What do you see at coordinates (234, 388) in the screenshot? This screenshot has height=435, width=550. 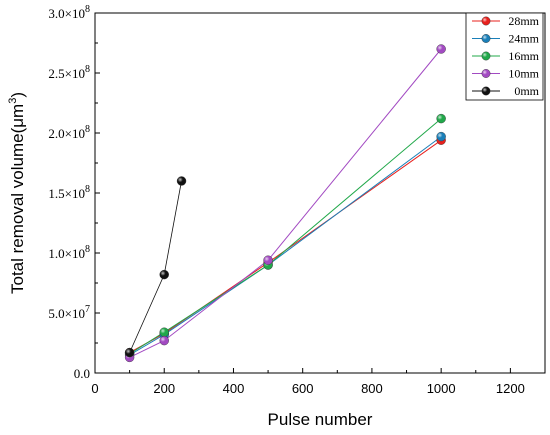 I see `x-tick-label: 400` at bounding box center [234, 388].